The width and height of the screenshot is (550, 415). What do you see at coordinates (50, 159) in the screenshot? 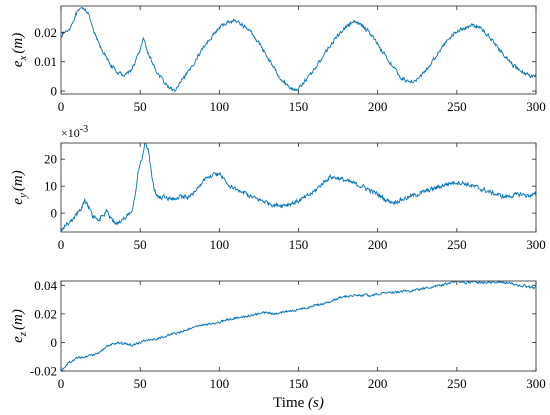
I see `y-tick-label: 20` at bounding box center [50, 159].